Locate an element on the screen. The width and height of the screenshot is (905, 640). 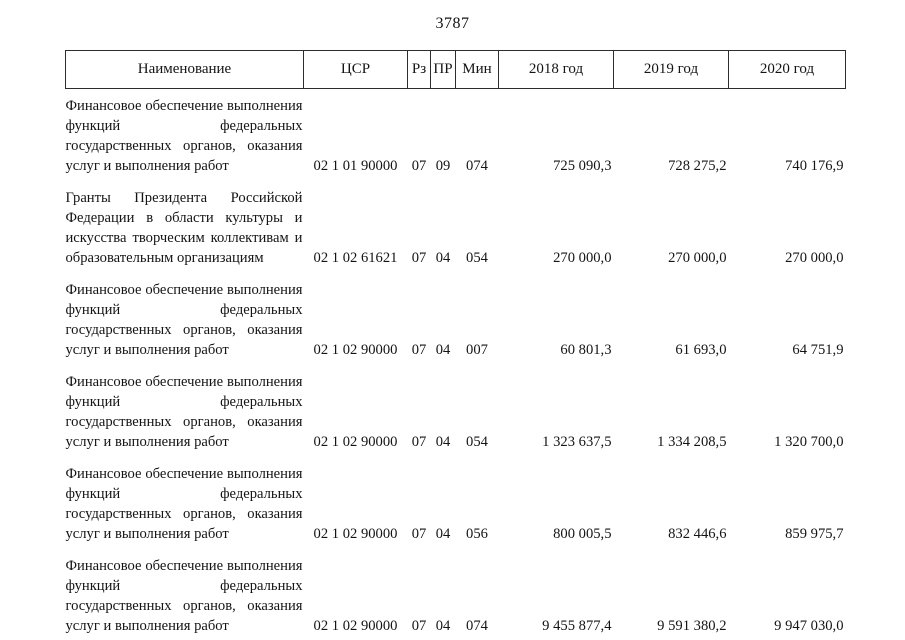
row-csr-code: 02 1 01 90000 is located at coordinates (355, 166).